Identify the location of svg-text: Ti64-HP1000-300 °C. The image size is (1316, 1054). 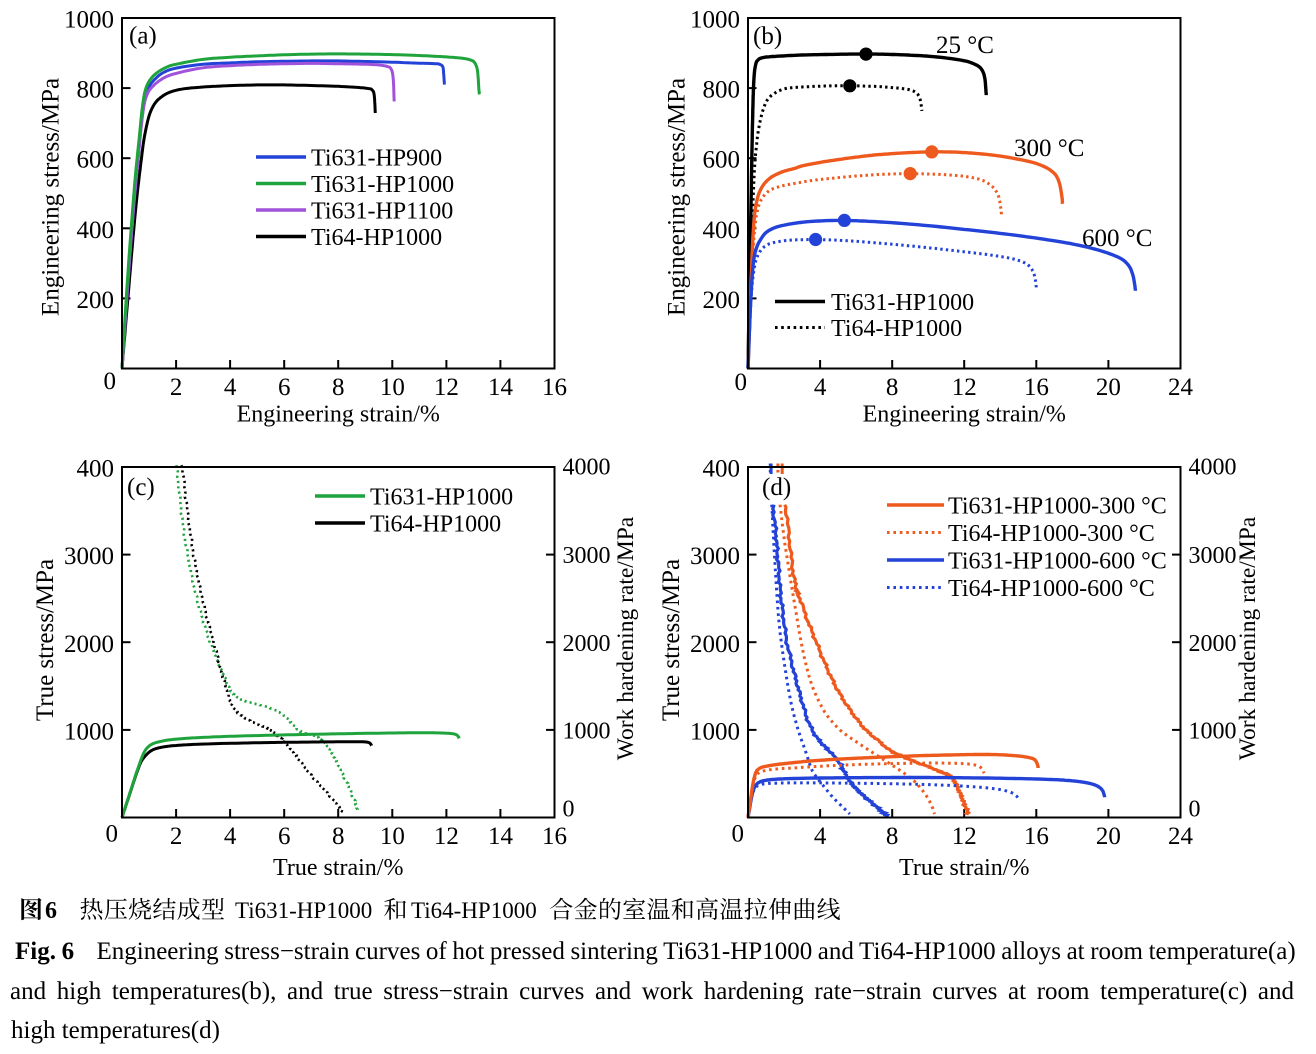
(1051, 534).